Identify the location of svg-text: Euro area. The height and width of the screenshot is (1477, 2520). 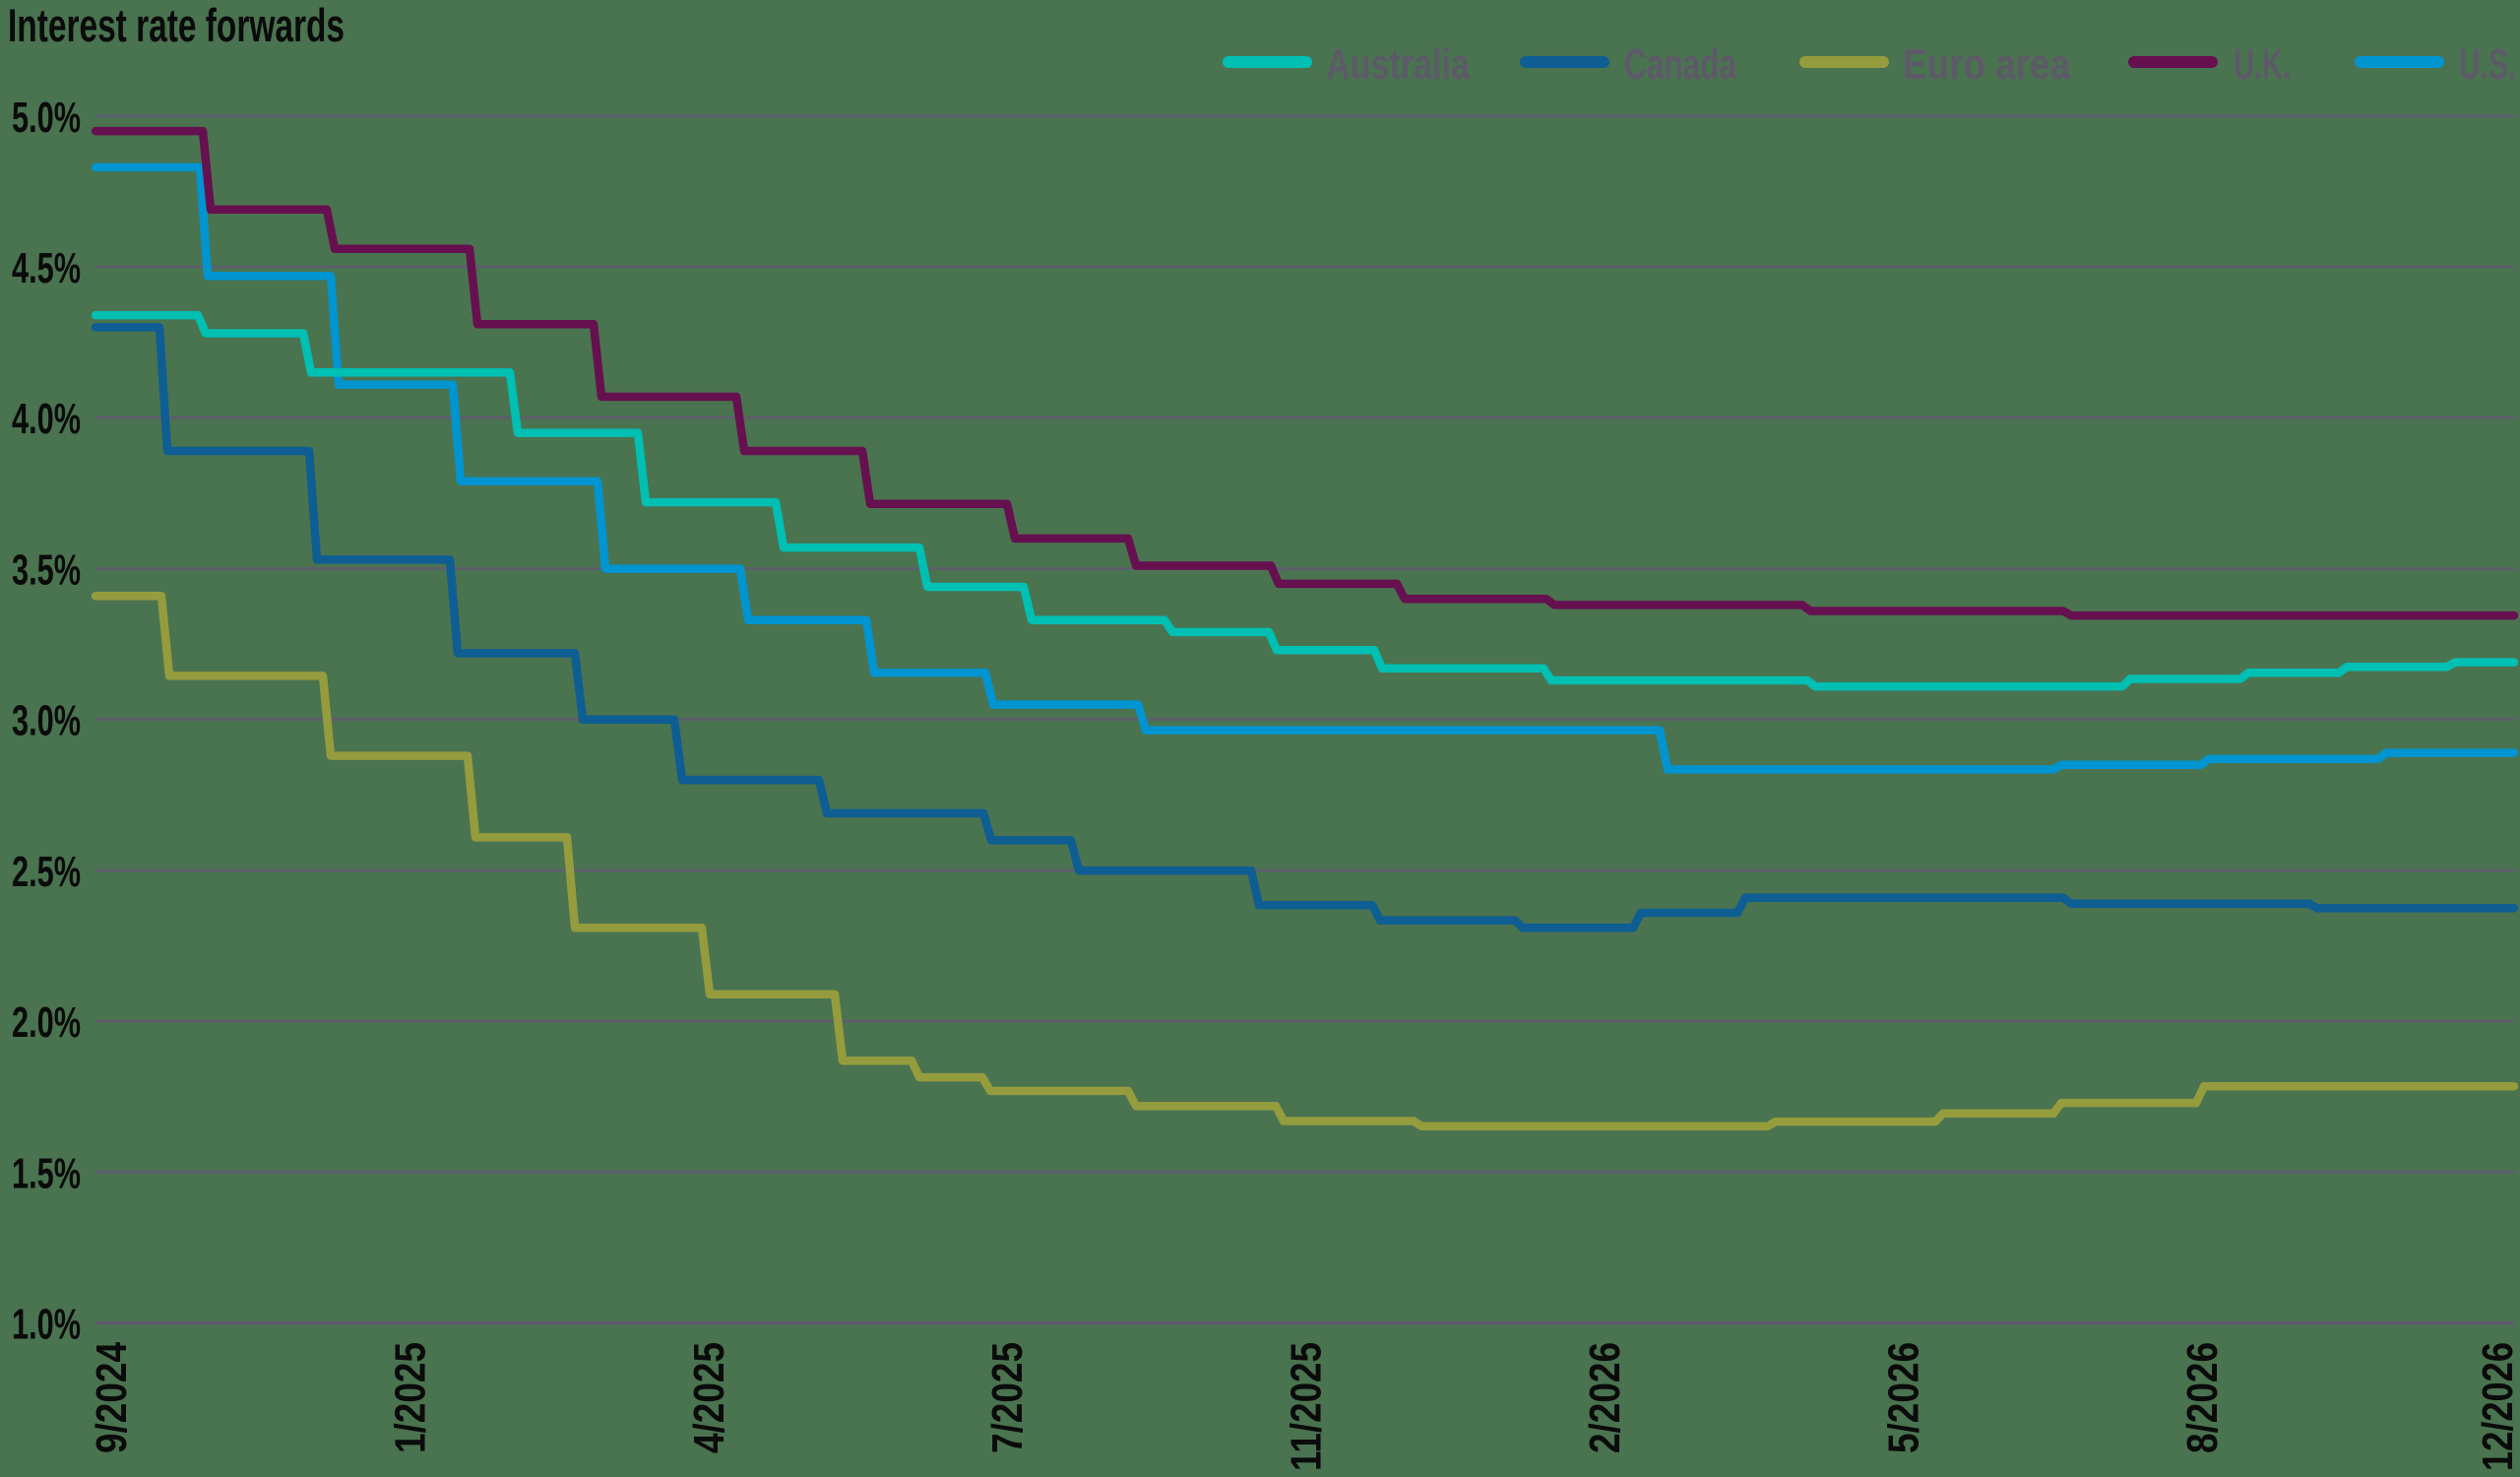
(1986, 64).